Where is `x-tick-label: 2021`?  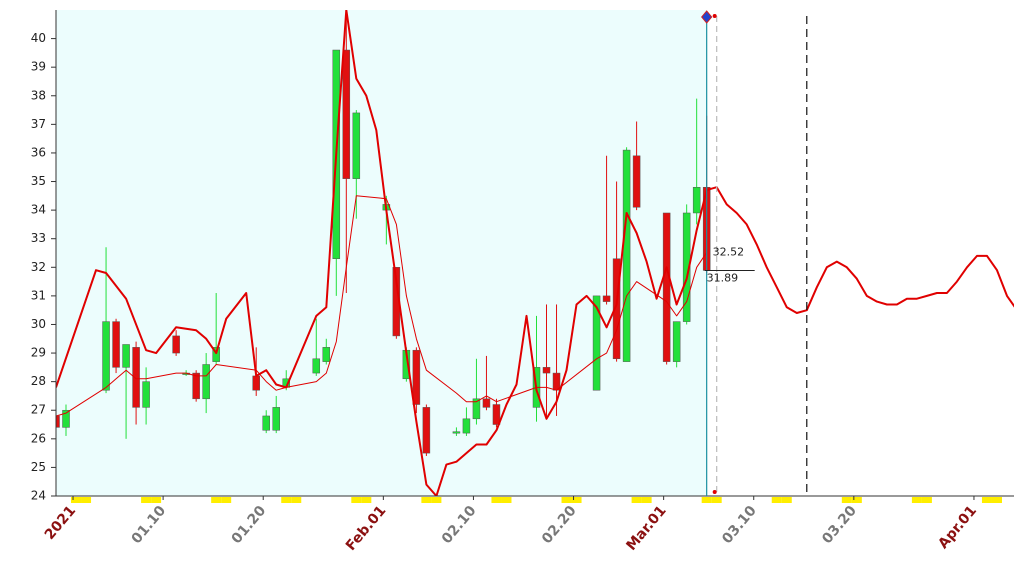 x-tick-label: 2021 is located at coordinates (60, 523).